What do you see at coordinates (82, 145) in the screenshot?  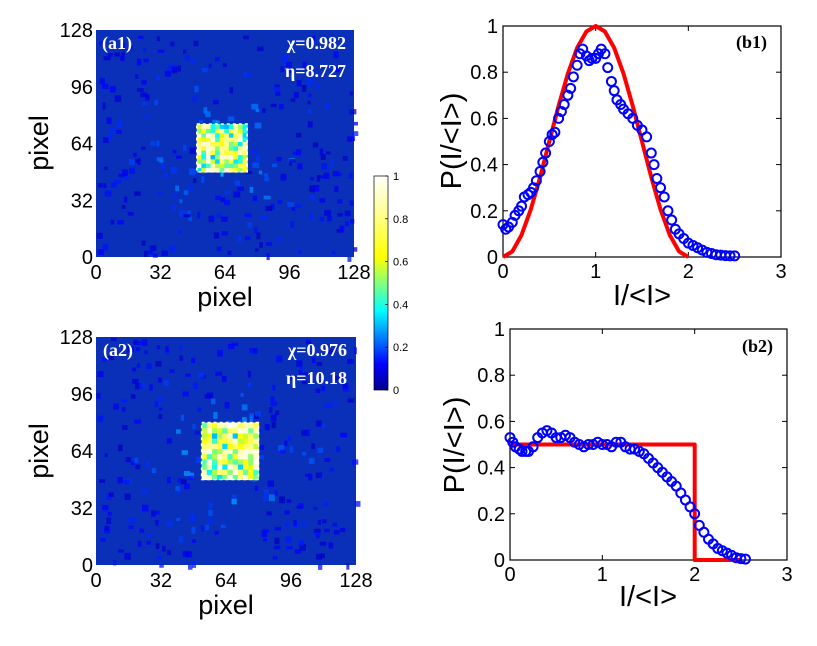 I see `y-tick-label: 64` at bounding box center [82, 145].